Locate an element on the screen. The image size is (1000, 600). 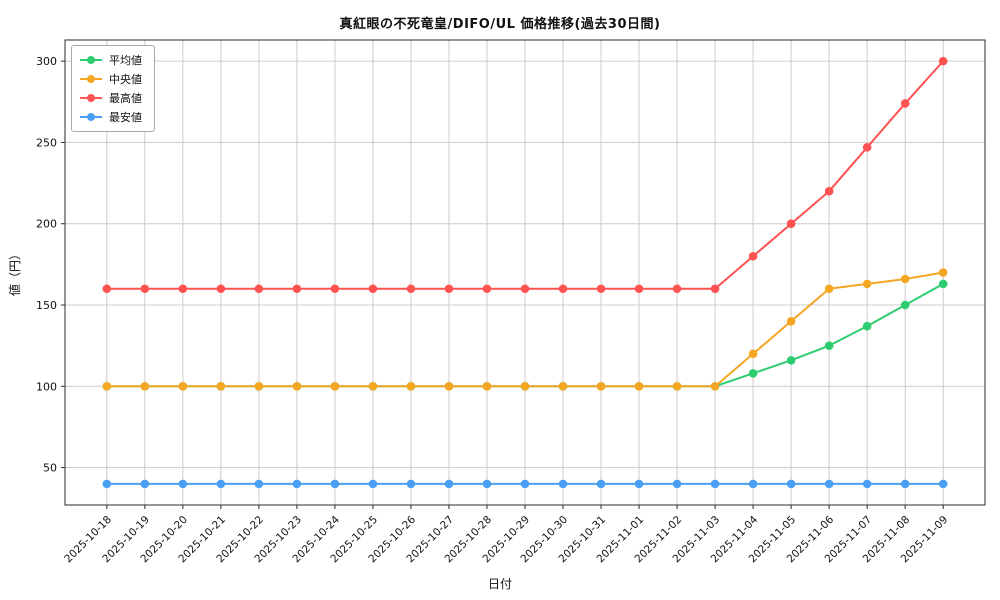
legend-item-0: 平均値 is located at coordinates (111, 60).